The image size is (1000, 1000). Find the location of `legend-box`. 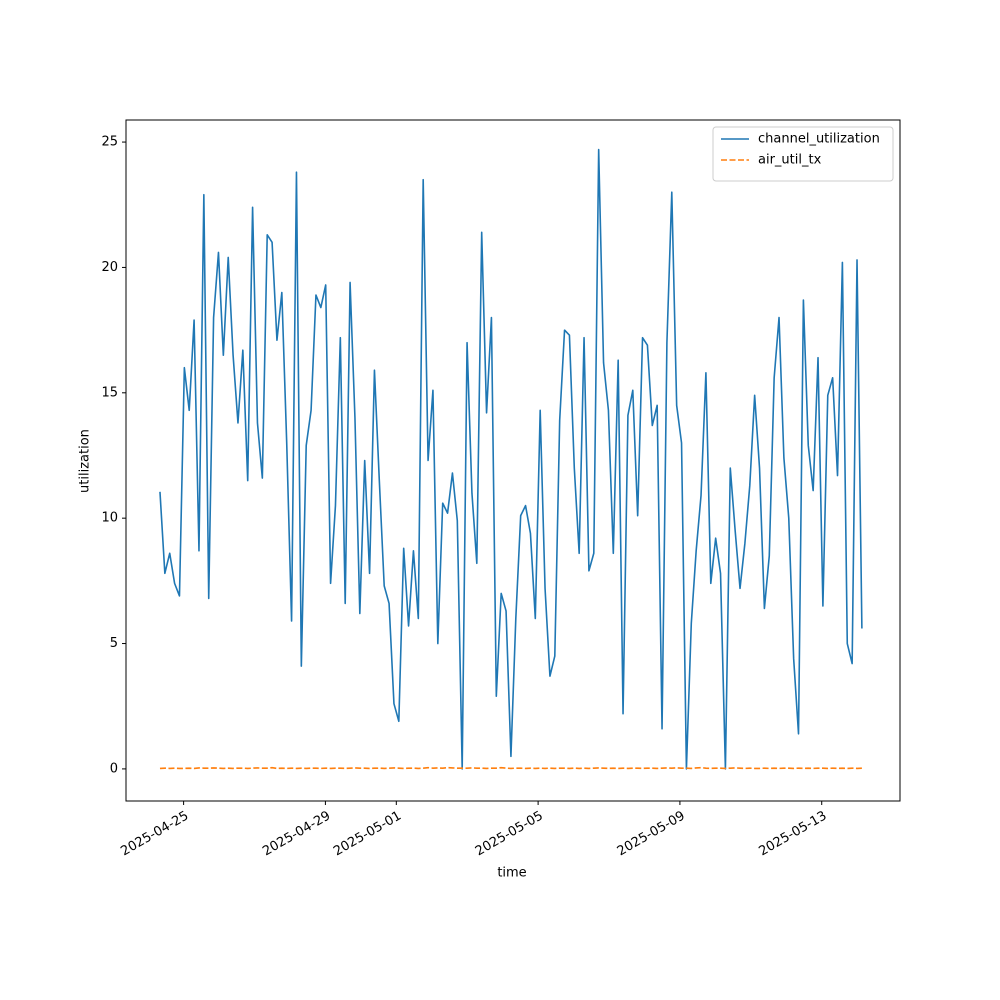

legend-box is located at coordinates (803, 154).